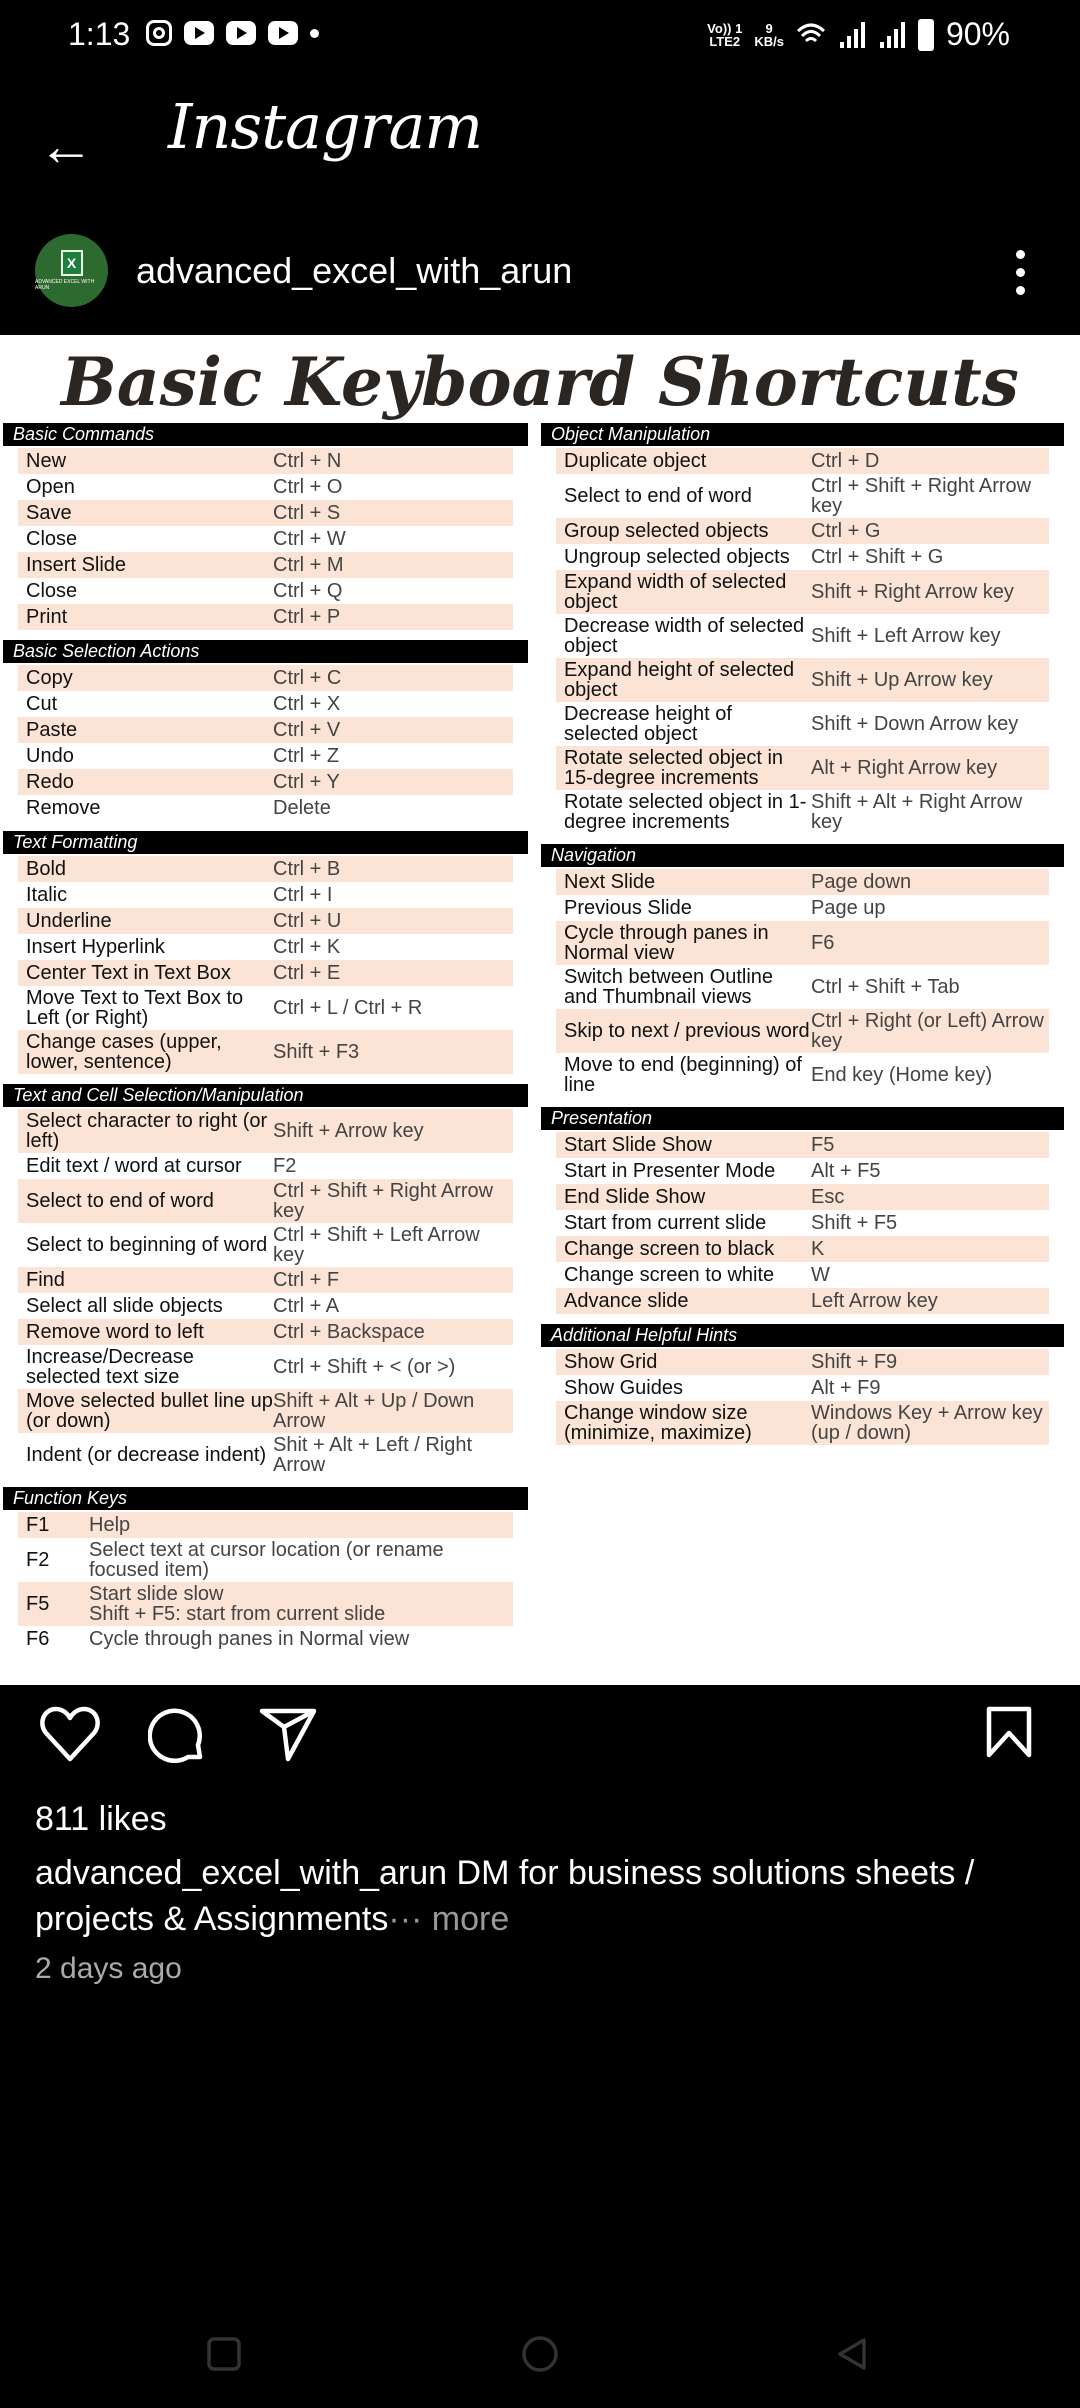 Image resolution: width=1080 pixels, height=2408 pixels. I want to click on section-header: Basic Selection Actions, so click(265, 651).